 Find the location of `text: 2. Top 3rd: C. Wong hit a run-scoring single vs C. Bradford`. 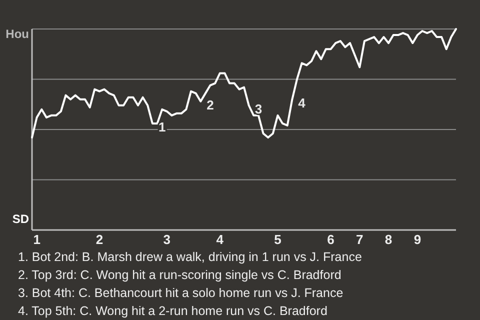

text: 2. Top 3rd: C. Wong hit a run-scoring single vs C. Bradford is located at coordinates (180, 275).